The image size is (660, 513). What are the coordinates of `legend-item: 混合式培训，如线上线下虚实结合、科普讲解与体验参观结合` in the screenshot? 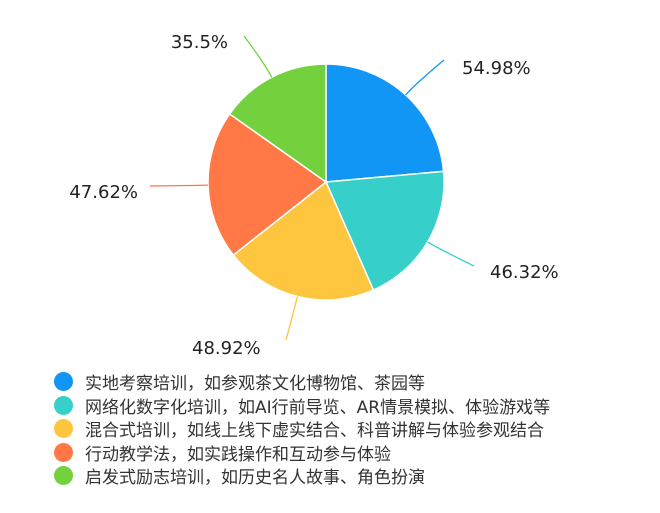 It's located at (302, 429).